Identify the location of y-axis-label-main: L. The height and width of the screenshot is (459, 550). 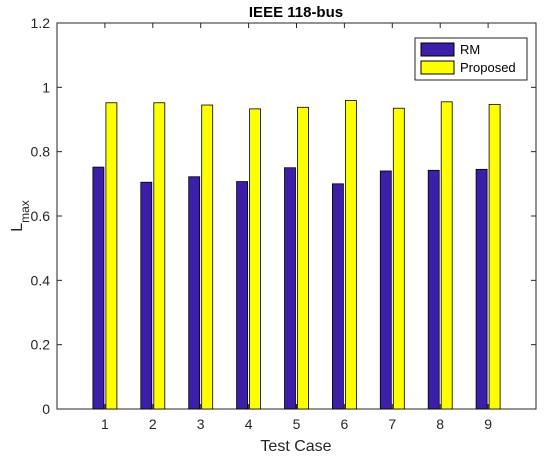
(17, 227).